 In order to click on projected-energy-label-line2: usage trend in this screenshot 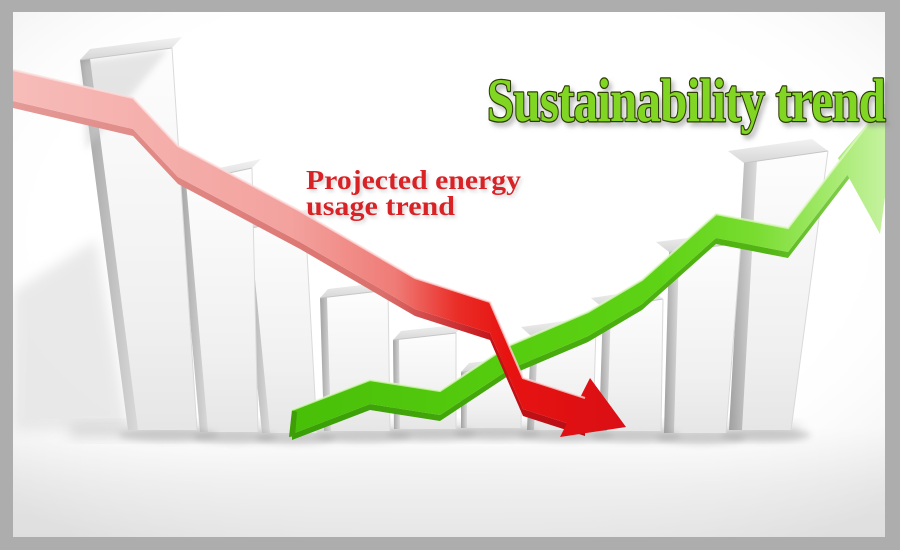, I will do `click(380, 206)`.